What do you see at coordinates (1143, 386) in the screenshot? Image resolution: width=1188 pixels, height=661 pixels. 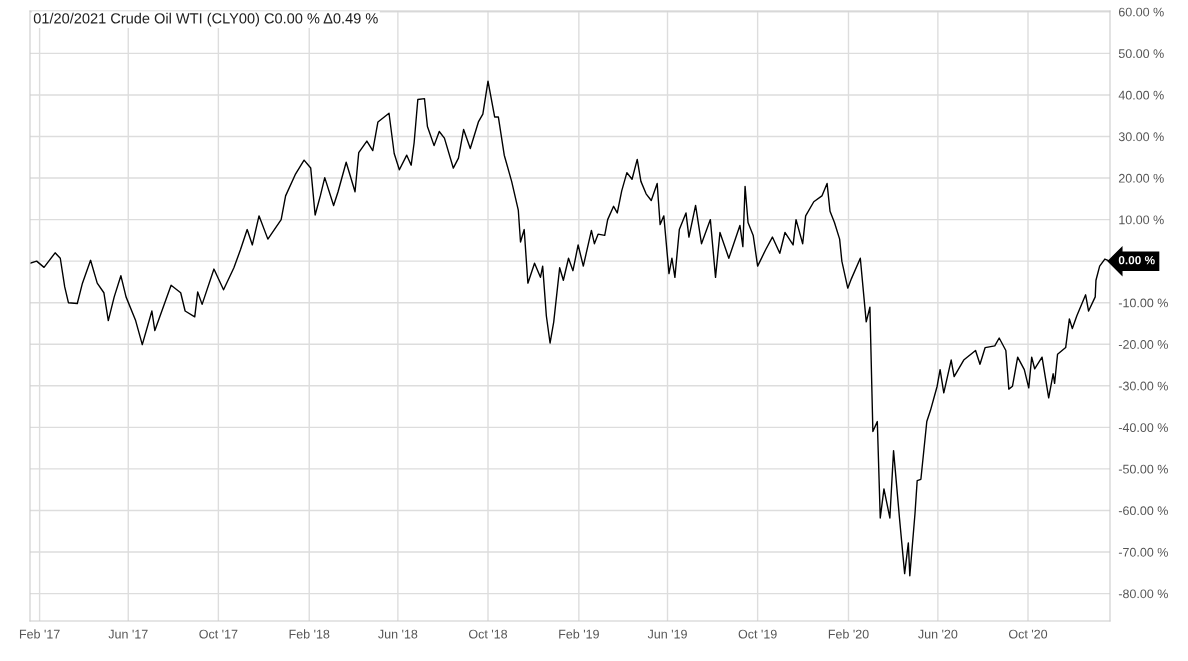 I see `y-tick-label: -30.00 %` at bounding box center [1143, 386].